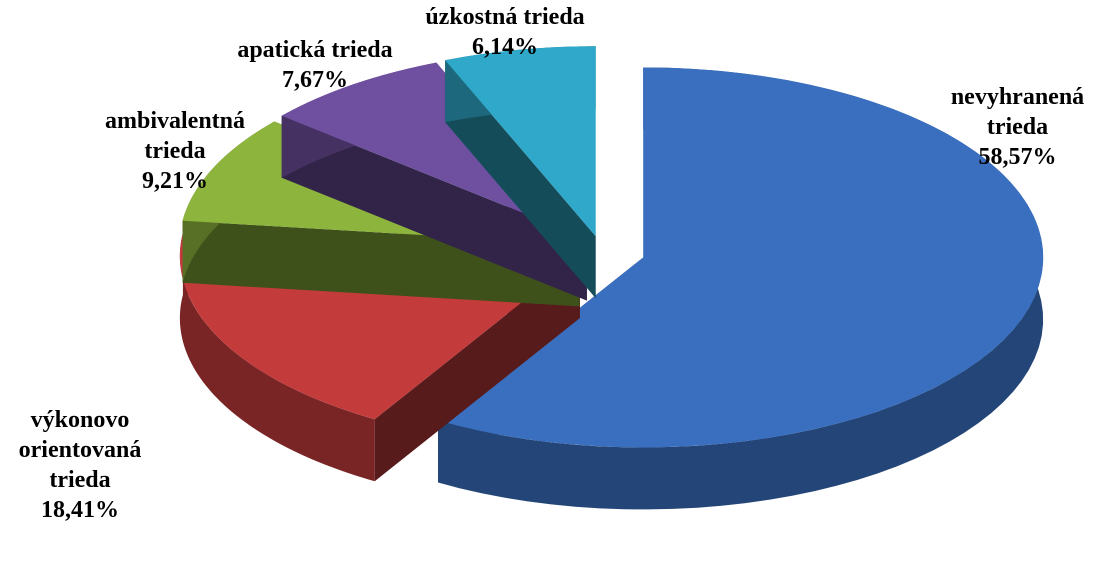 This screenshot has width=1115, height=567. Describe the element at coordinates (1017, 112) in the screenshot. I see `slice-category-label: nevyhranená trieda` at that location.